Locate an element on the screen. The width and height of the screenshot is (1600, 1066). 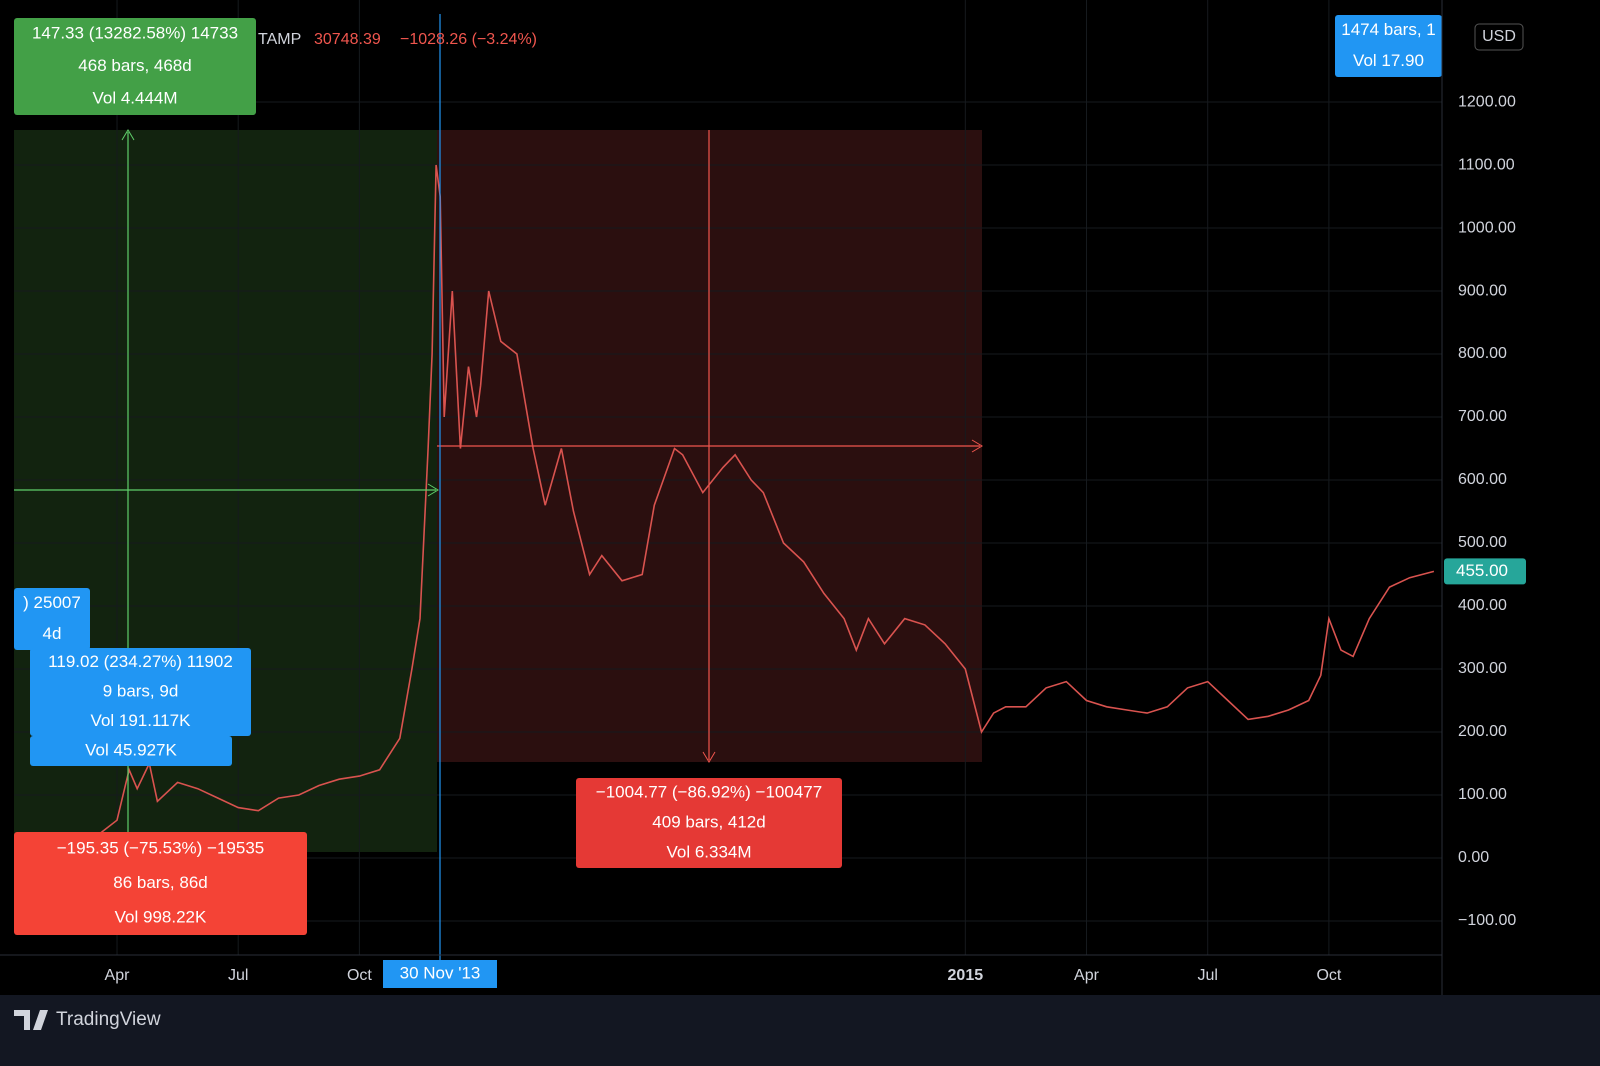
measure-text: 9 bars, 9d is located at coordinates (141, 690).